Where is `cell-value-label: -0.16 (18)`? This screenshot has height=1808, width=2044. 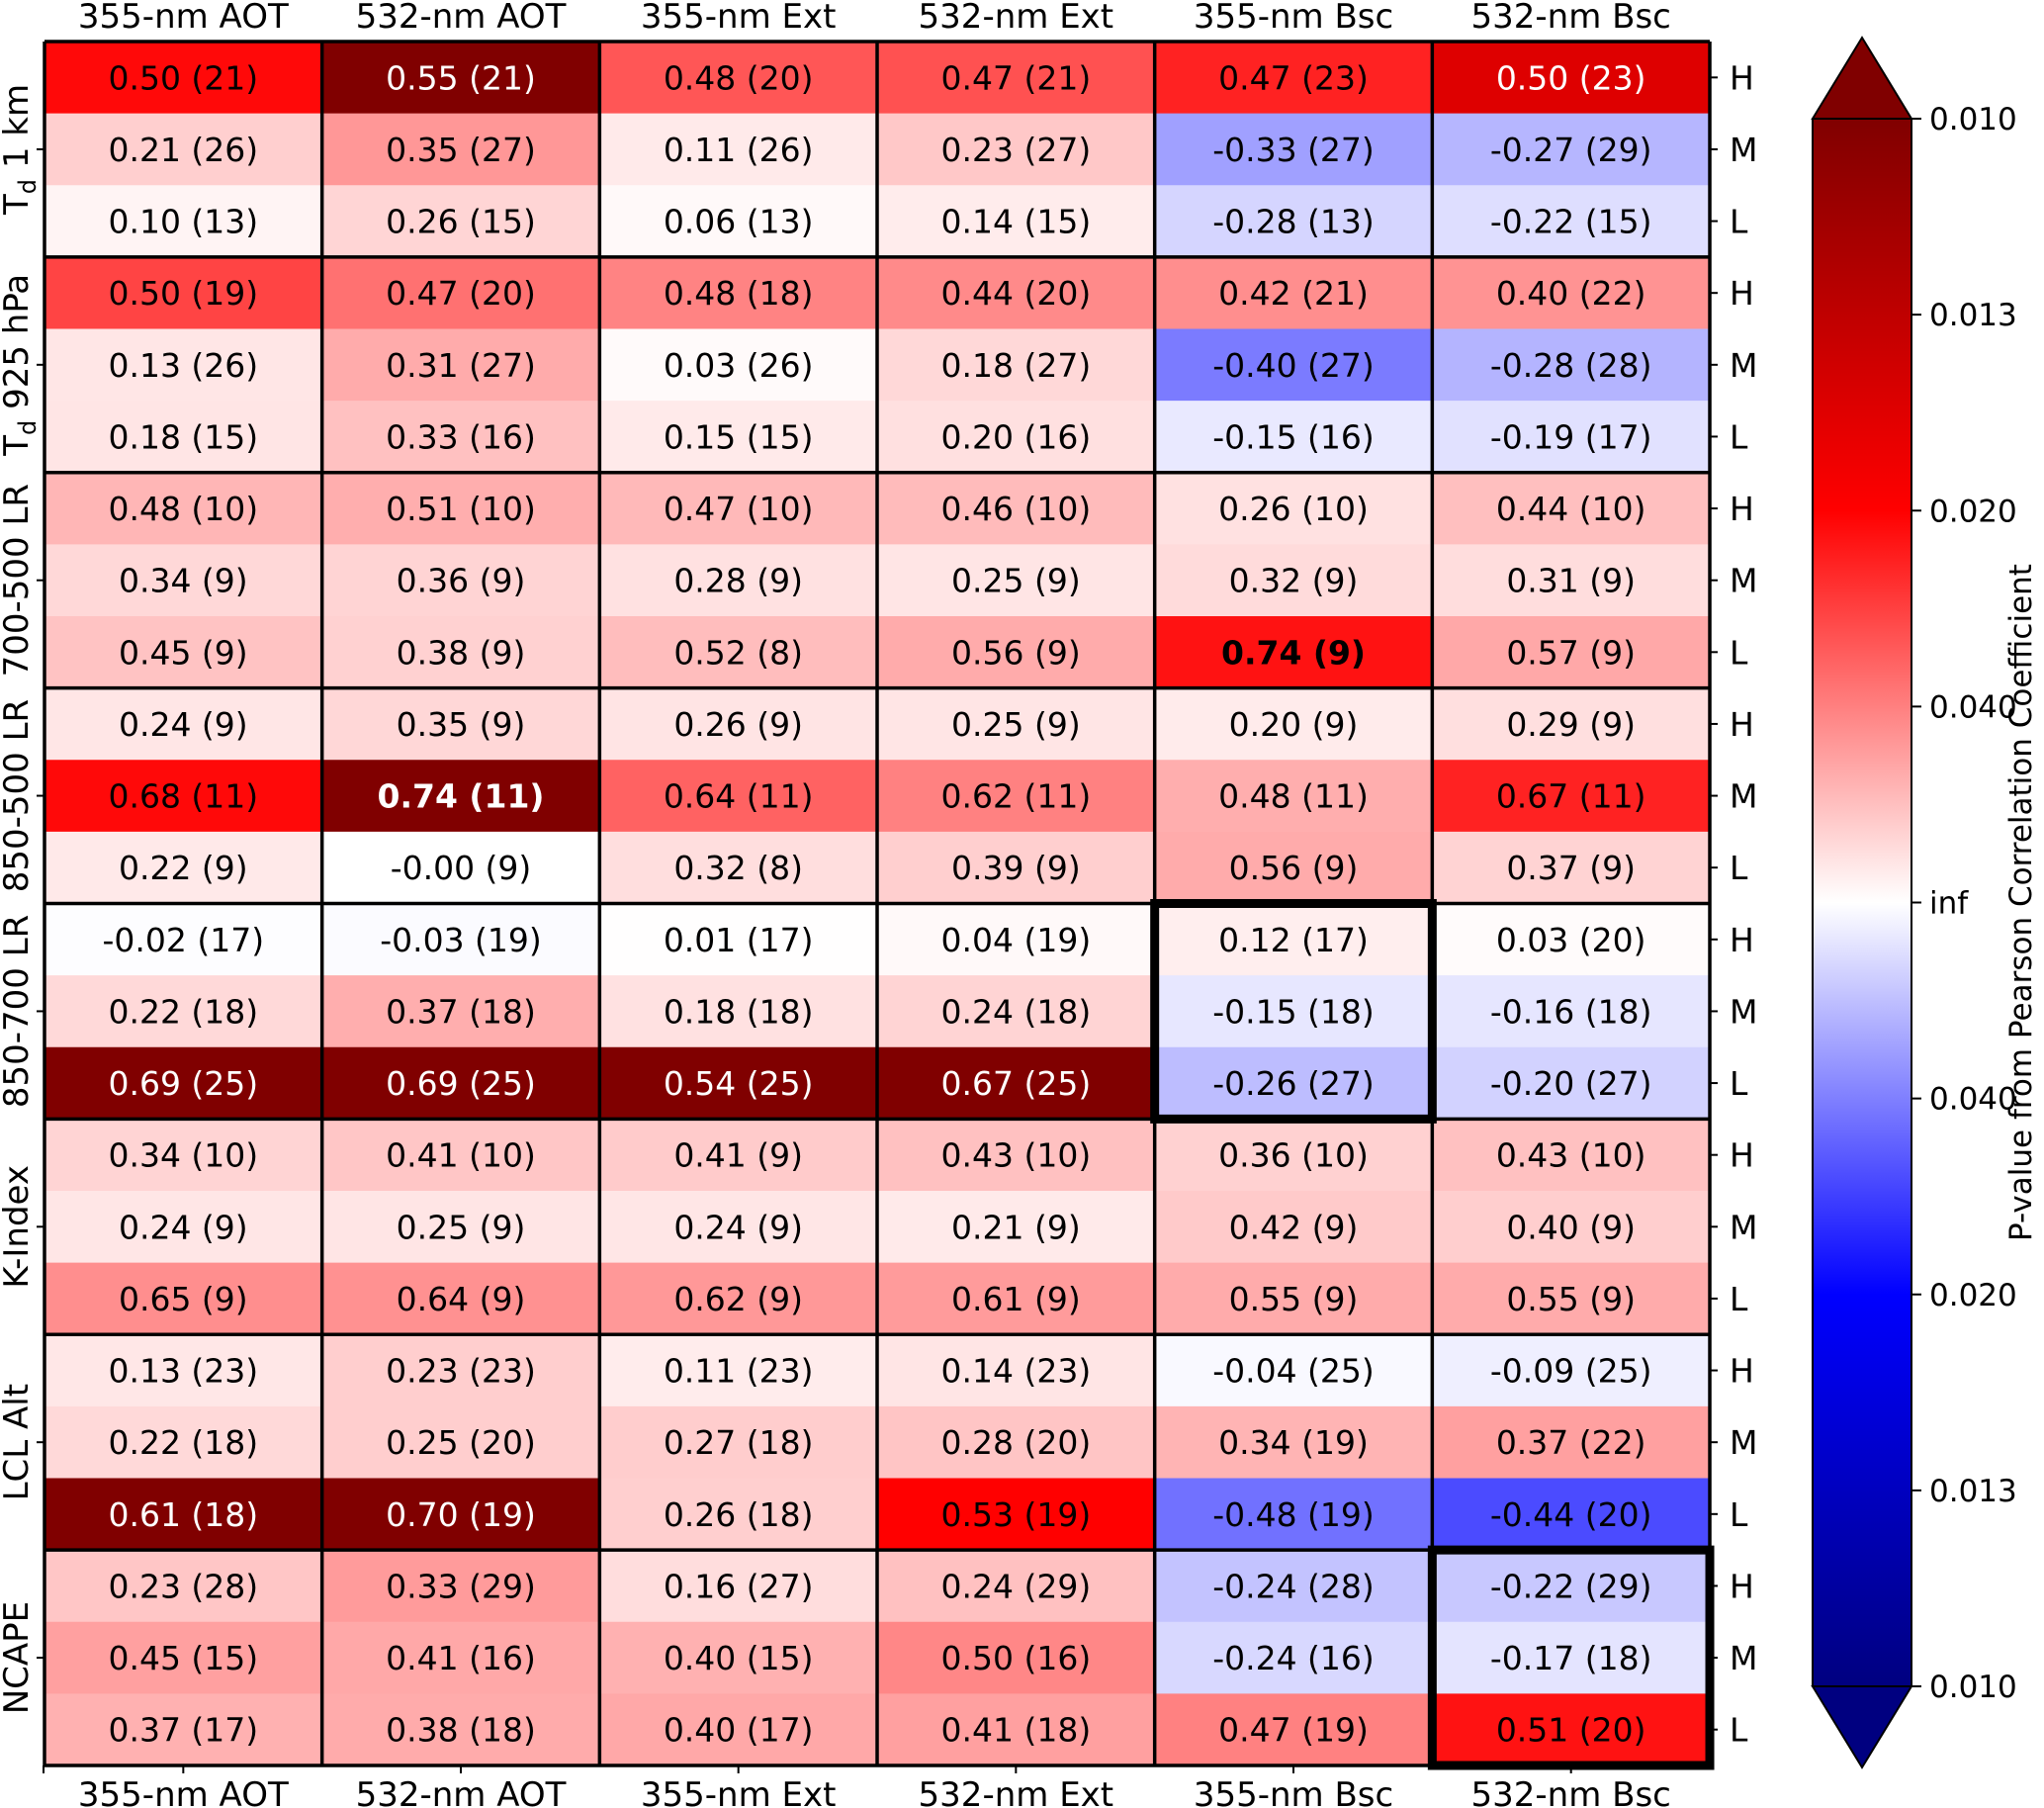
cell-value-label: -0.16 (18) is located at coordinates (1571, 1012).